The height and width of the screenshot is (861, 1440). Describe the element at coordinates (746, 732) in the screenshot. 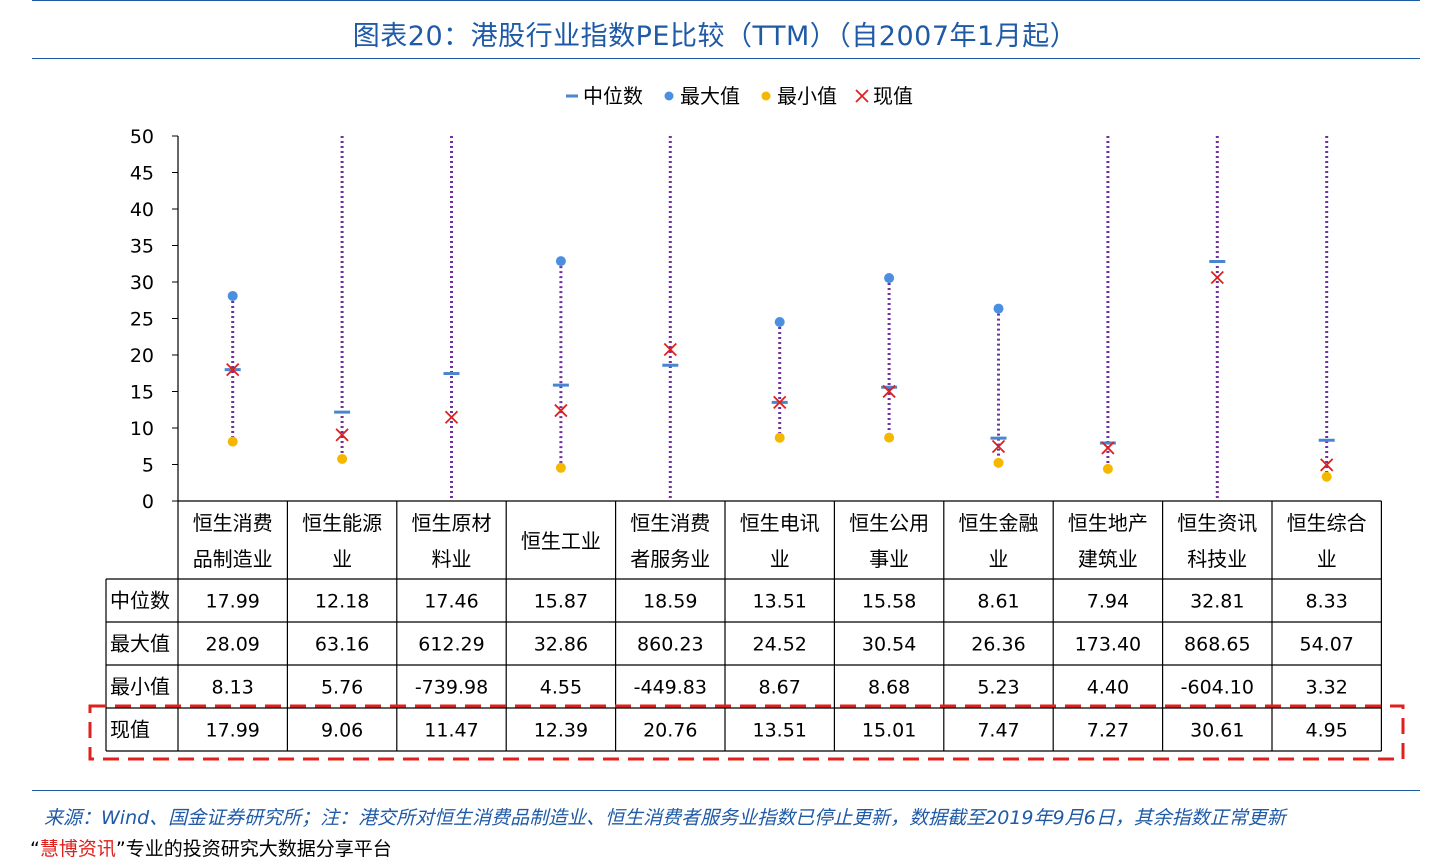

I see `current-row-highlight` at that location.